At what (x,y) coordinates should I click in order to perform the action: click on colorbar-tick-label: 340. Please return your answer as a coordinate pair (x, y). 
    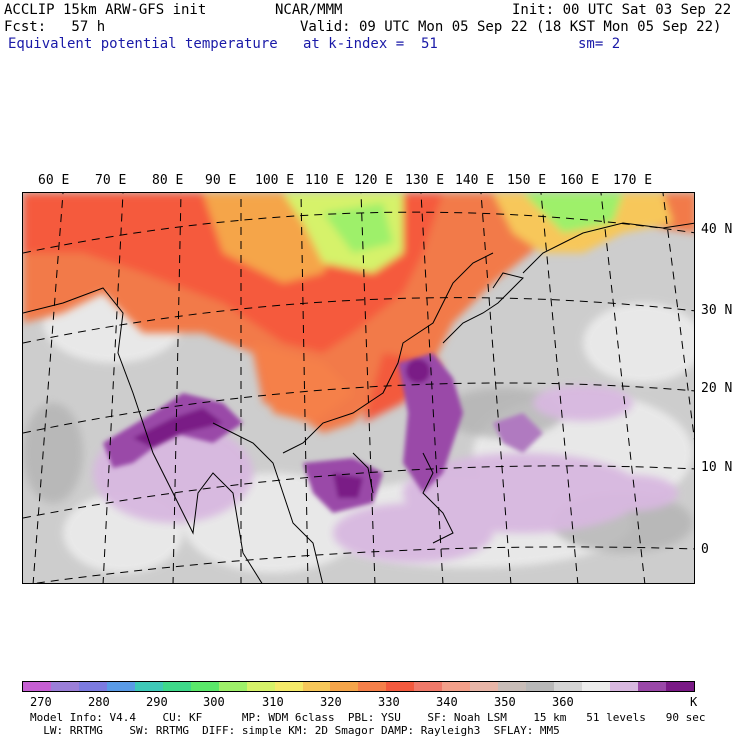
    Looking at the image, I should click on (447, 702).